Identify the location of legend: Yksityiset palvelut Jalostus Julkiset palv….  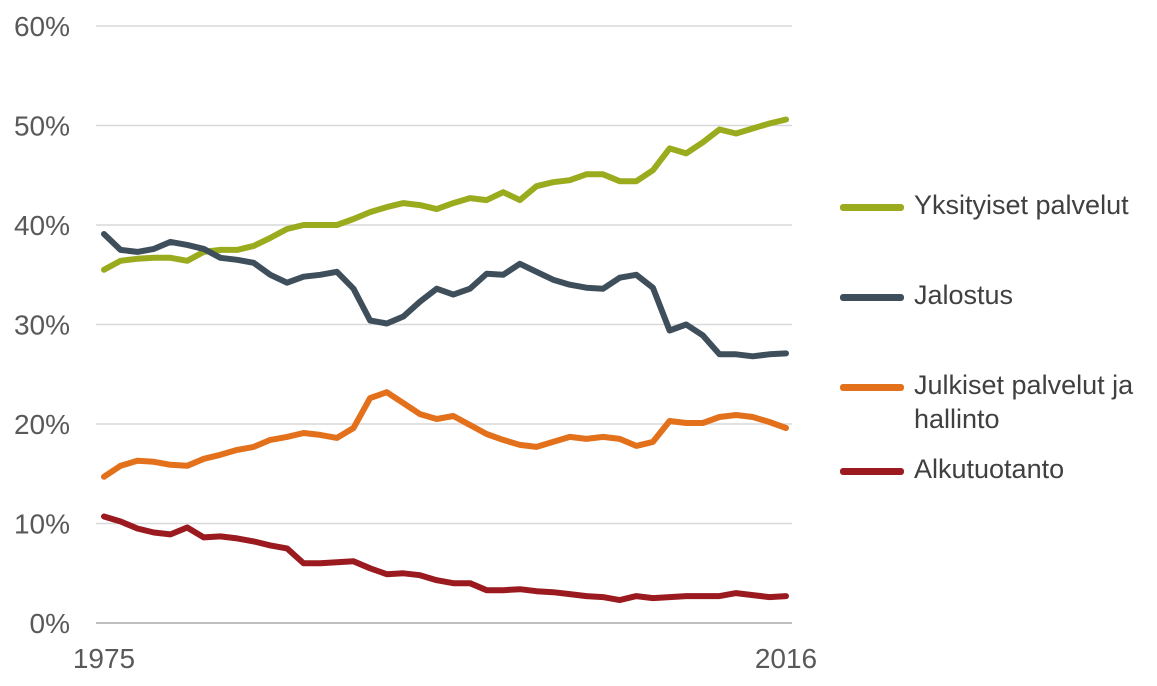
(998, 333).